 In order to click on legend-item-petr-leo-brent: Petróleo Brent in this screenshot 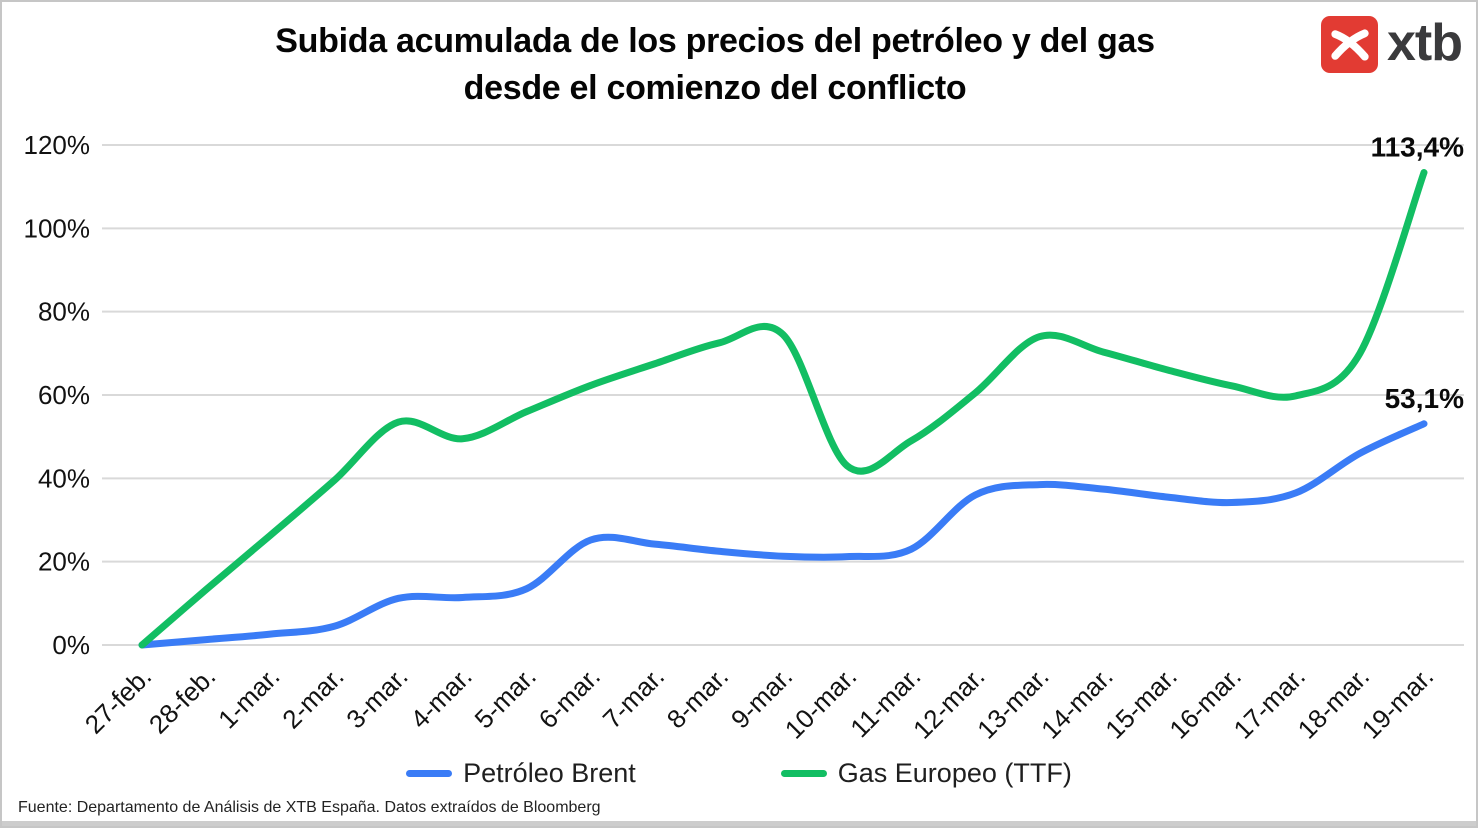, I will do `click(521, 773)`.